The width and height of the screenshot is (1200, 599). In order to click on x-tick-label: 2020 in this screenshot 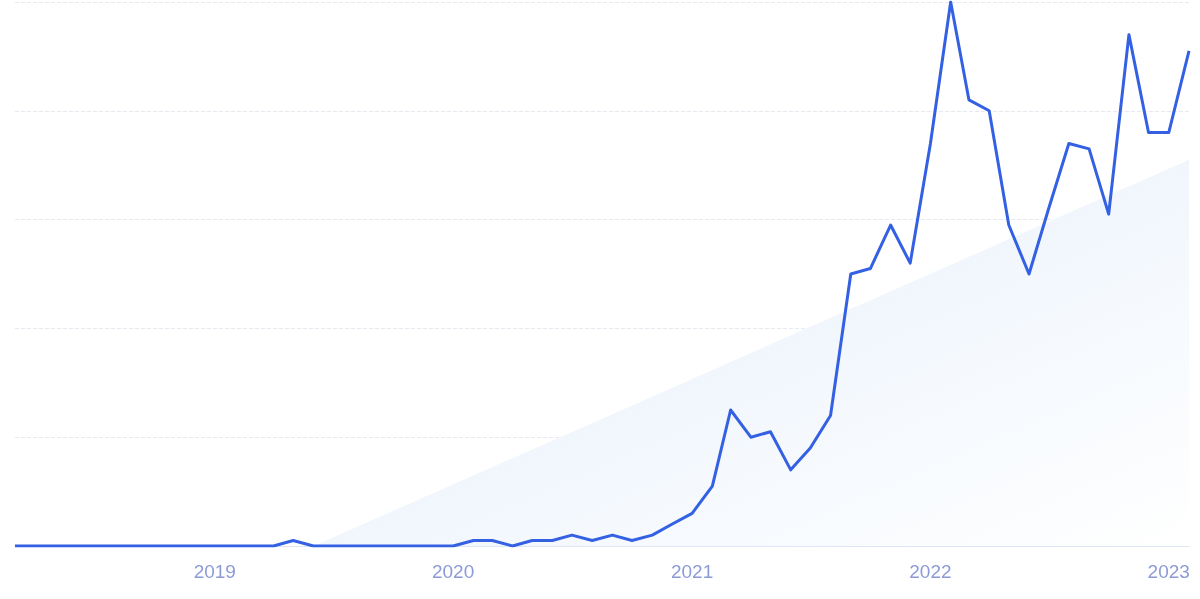, I will do `click(453, 571)`.